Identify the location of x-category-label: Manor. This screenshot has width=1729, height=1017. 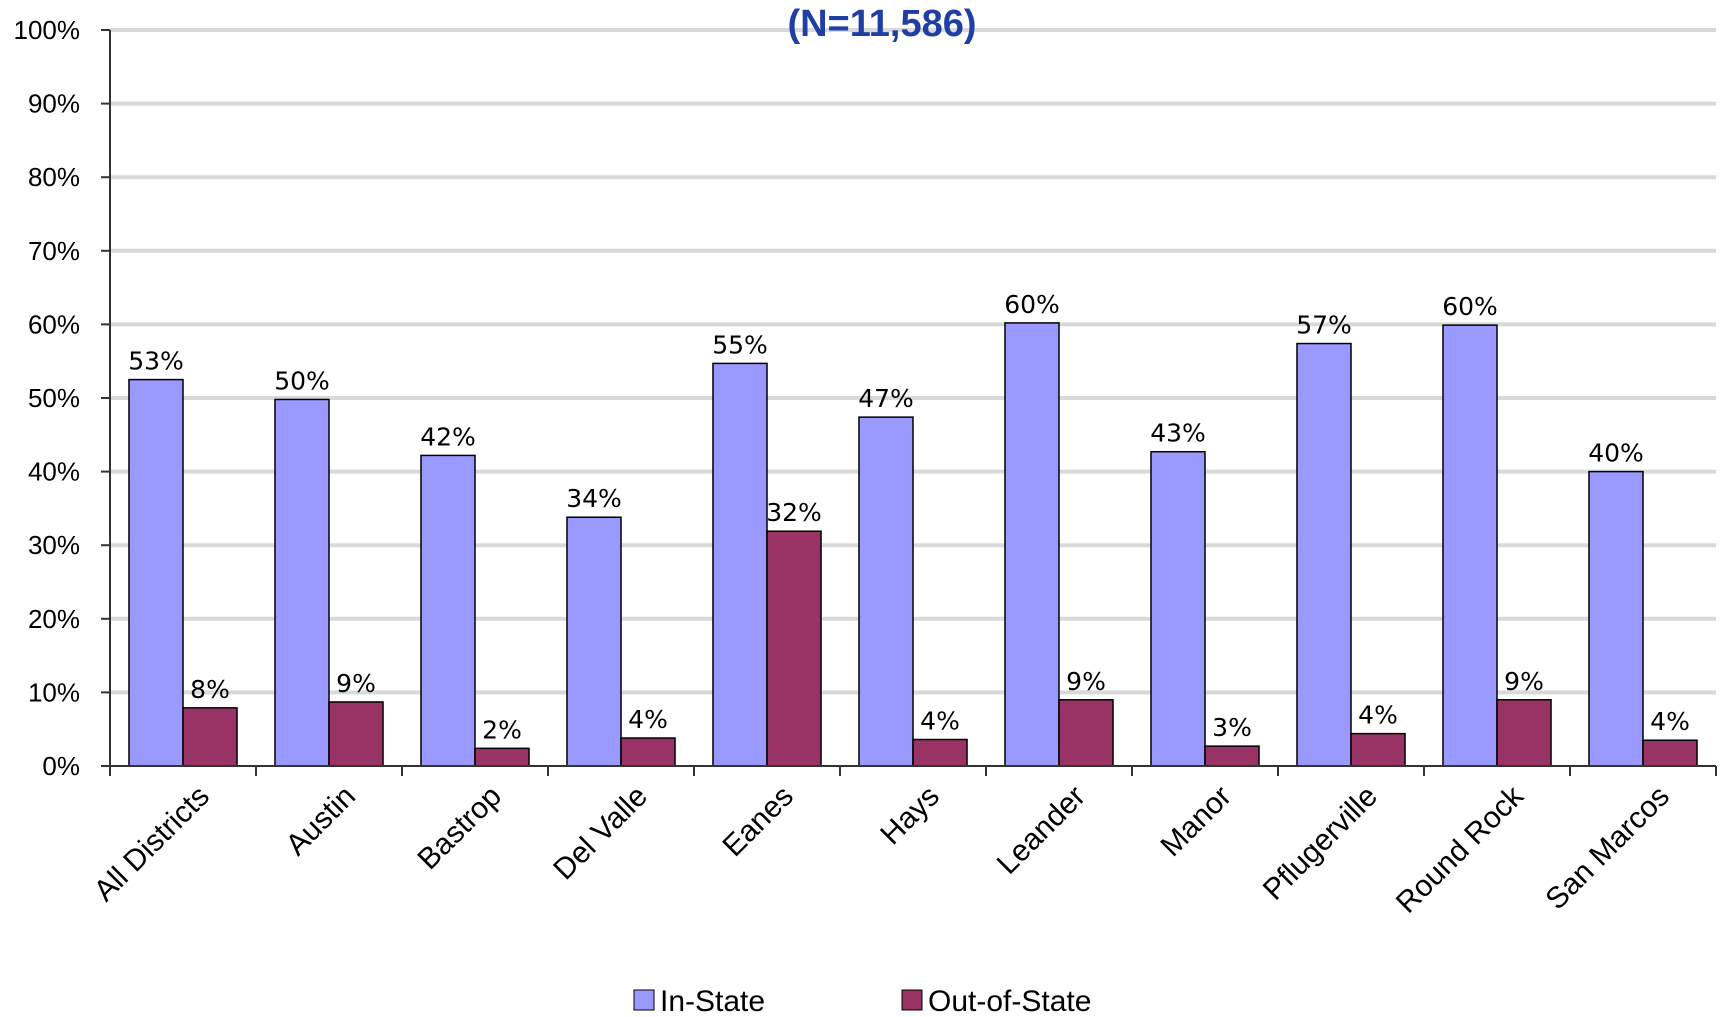
(1195, 821).